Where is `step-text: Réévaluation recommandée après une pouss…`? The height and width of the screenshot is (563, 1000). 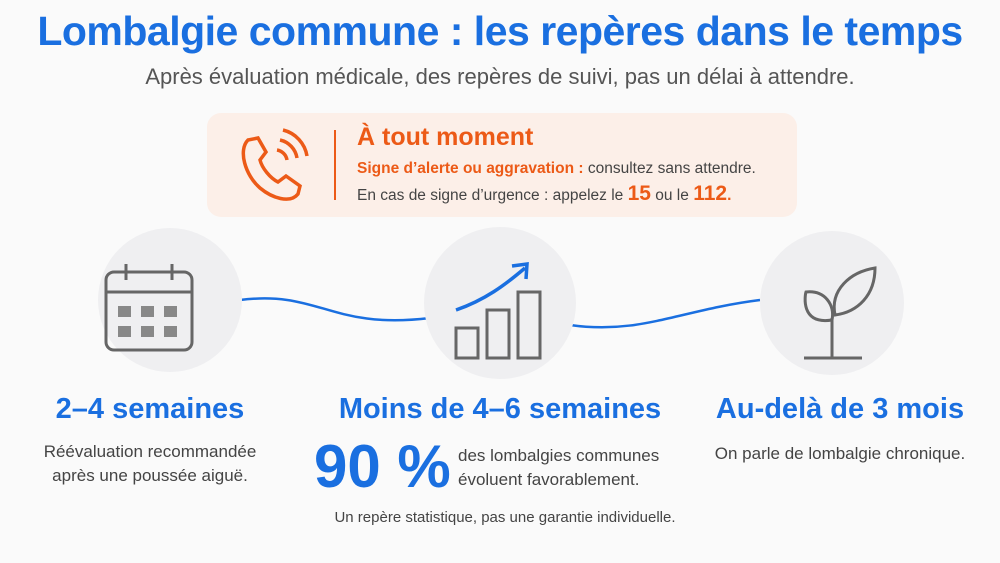
step-text: Réévaluation recommandée après une pouss… is located at coordinates (150, 464).